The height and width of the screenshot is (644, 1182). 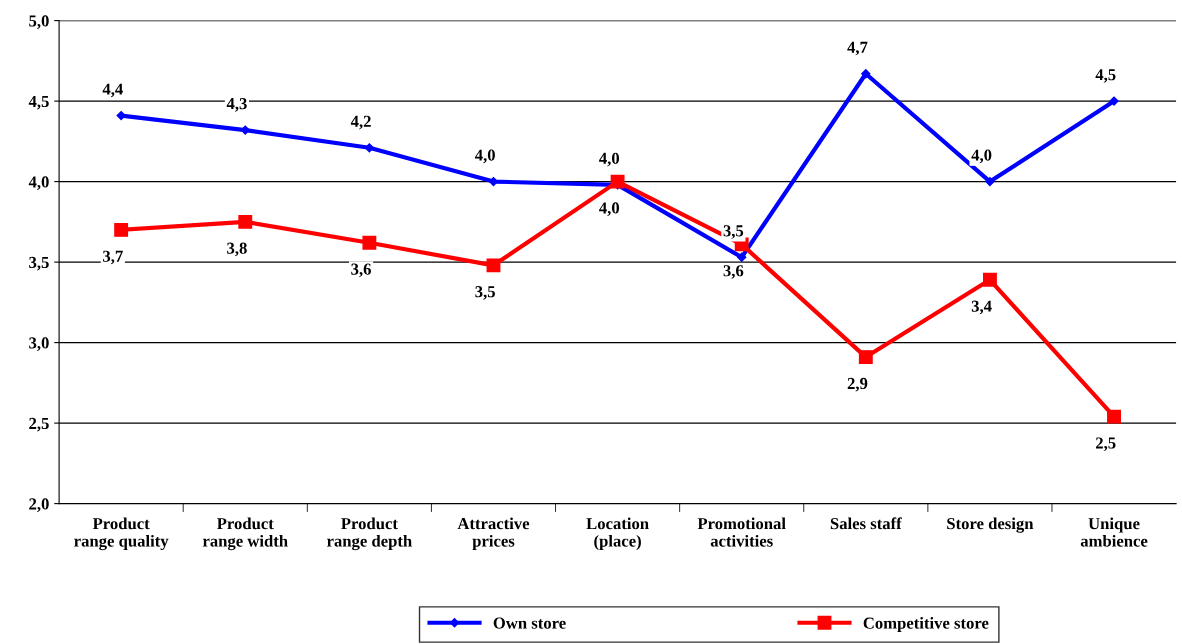 What do you see at coordinates (857, 48) in the screenshot?
I see `data-label: 4,7` at bounding box center [857, 48].